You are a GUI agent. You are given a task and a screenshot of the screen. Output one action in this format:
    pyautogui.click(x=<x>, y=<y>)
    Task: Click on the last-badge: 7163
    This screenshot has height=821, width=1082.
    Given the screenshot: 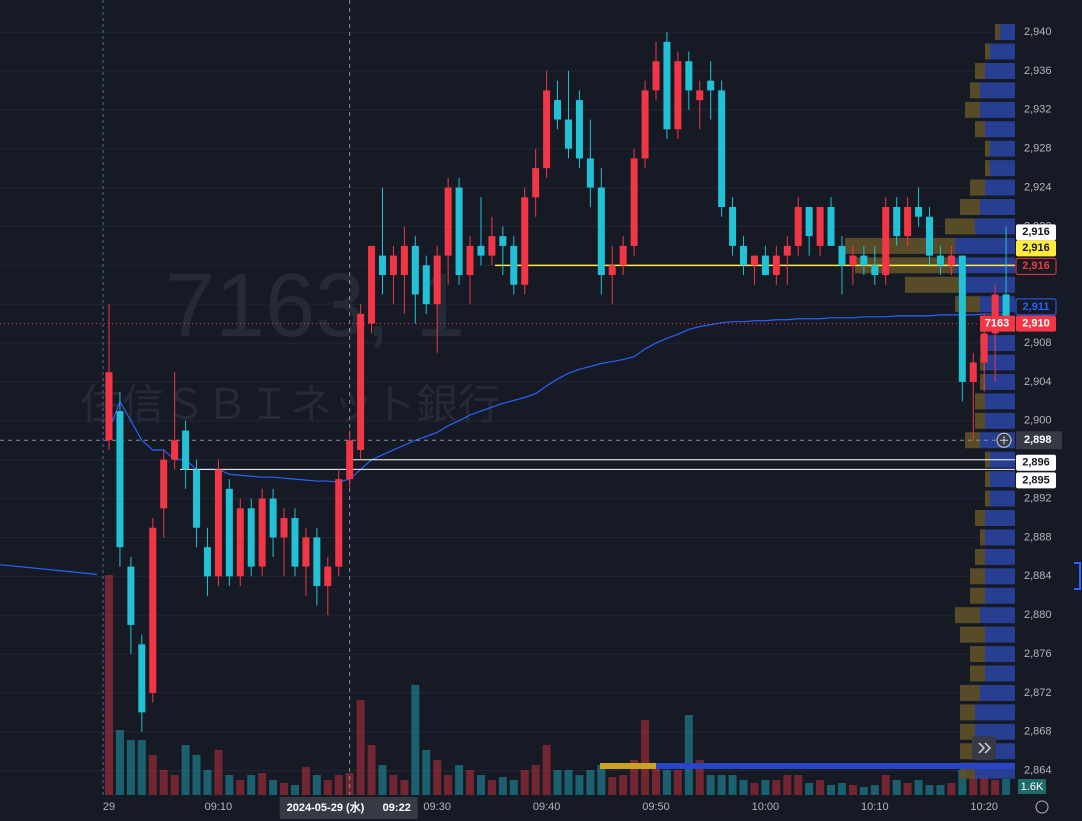 What is the action you would take?
    pyautogui.click(x=997, y=324)
    